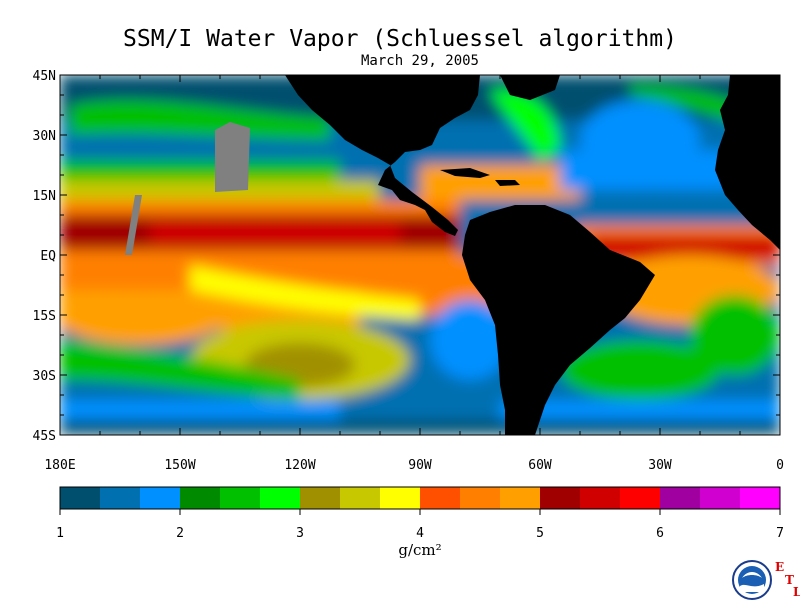 The image size is (800, 600). Describe the element at coordinates (133, 225) in the screenshot. I see `missing-data-streak` at that location.